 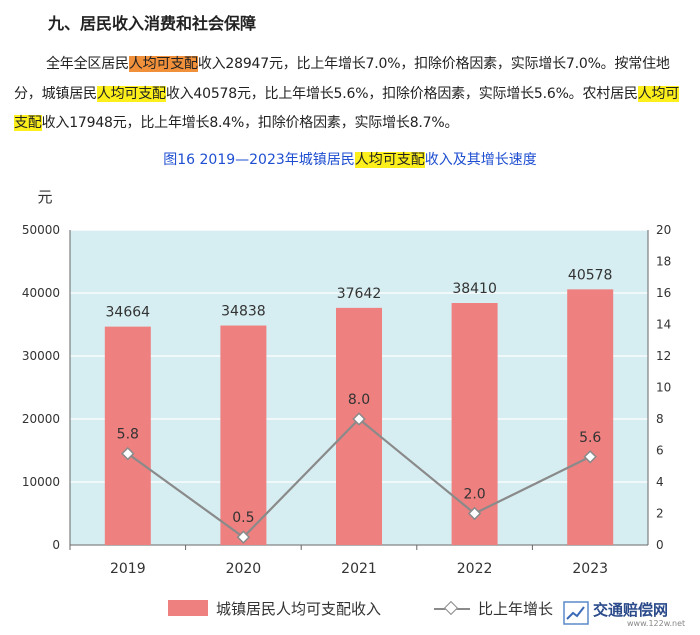 I want to click on bar-value-label: 34838, so click(x=243, y=312).